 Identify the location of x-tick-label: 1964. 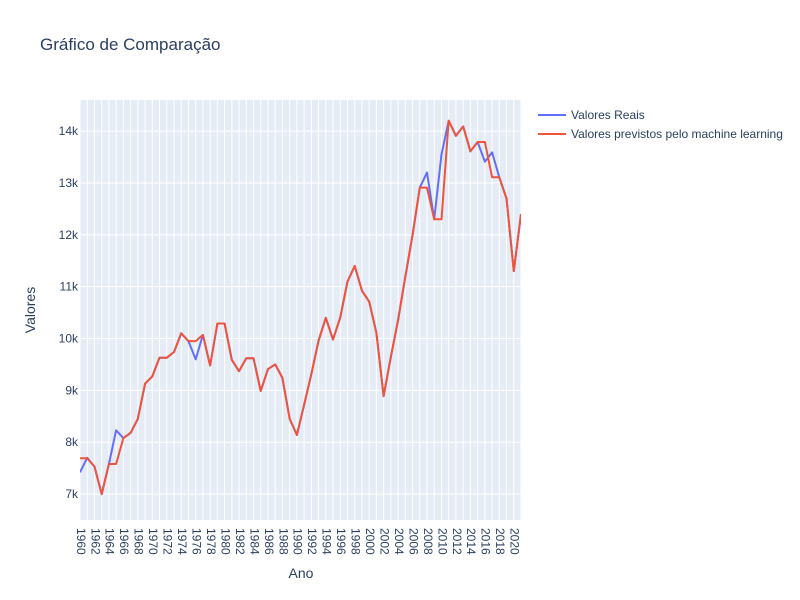
(110, 541).